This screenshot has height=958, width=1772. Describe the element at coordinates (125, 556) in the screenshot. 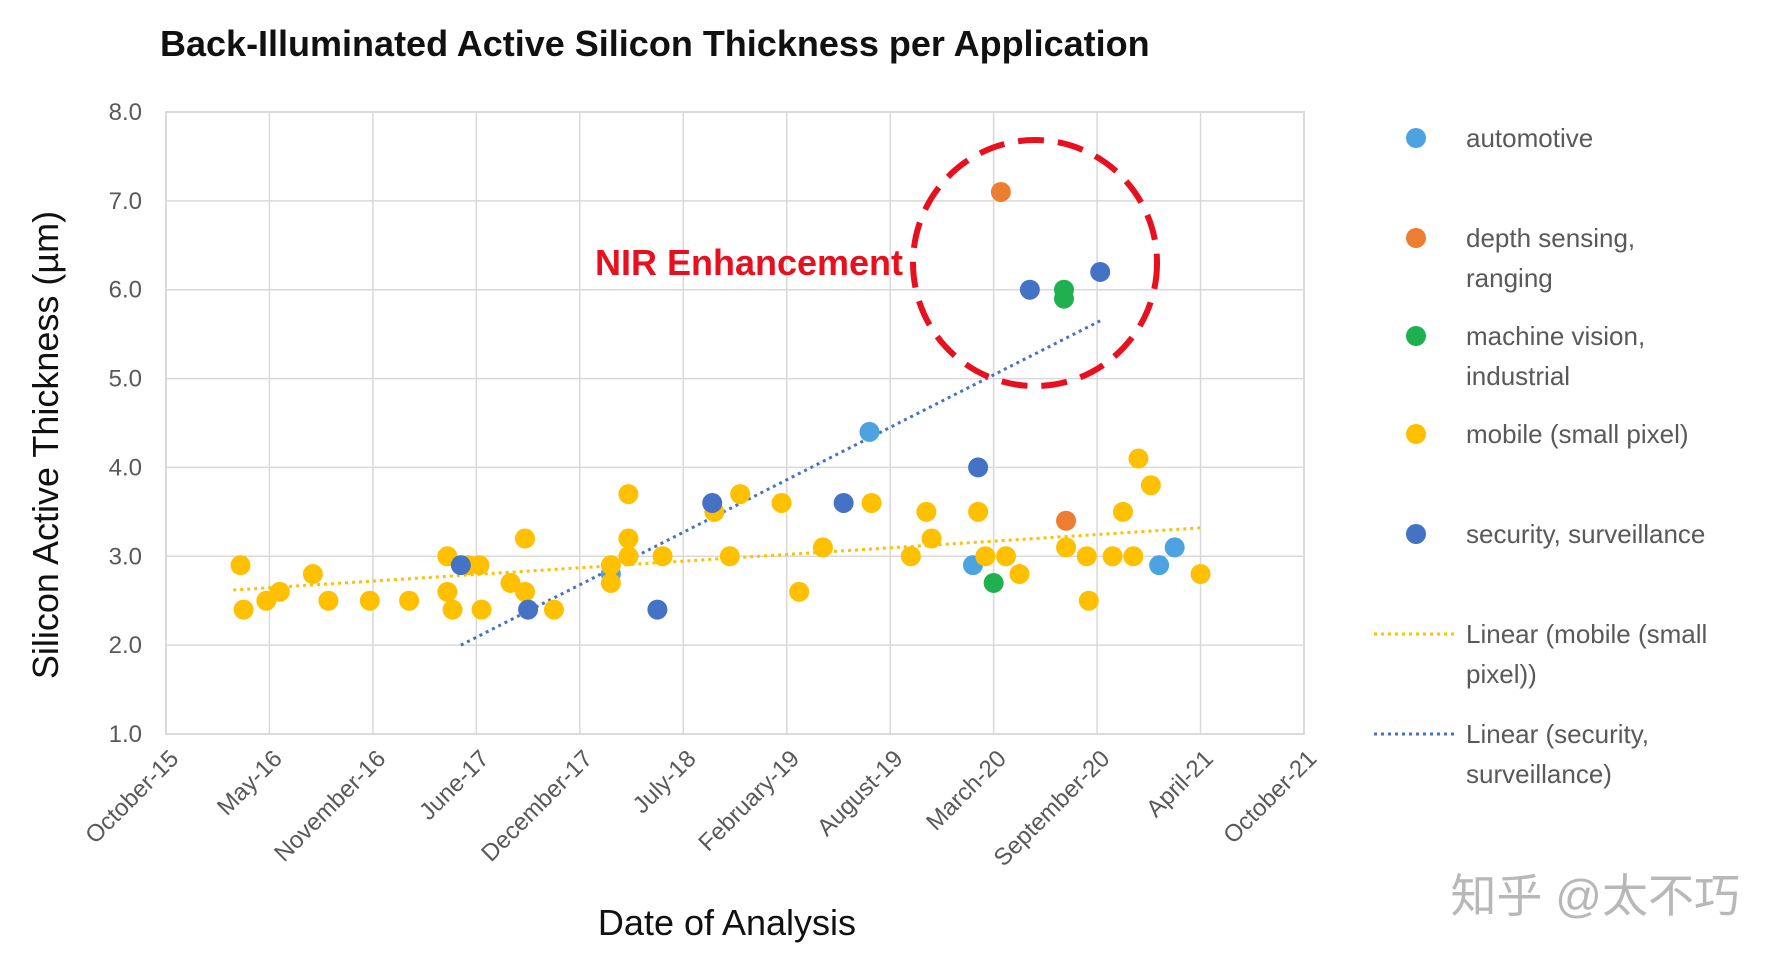

I see `y-tick-label: 3.0` at that location.